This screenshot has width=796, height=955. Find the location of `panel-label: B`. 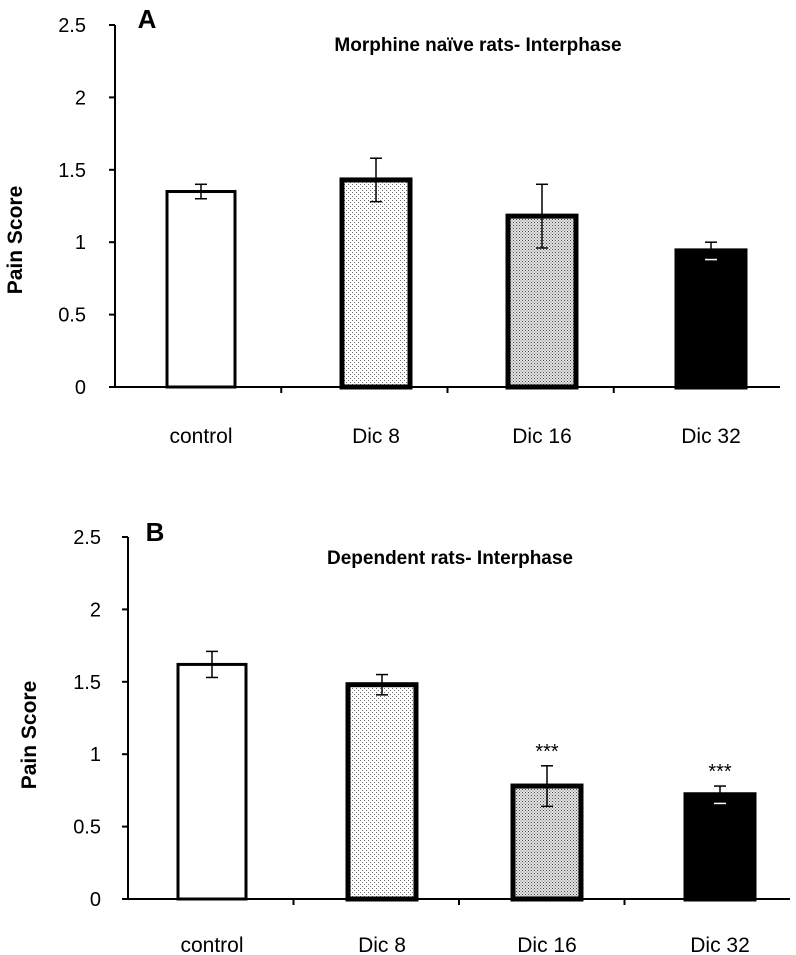

panel-label: B is located at coordinates (155, 532).